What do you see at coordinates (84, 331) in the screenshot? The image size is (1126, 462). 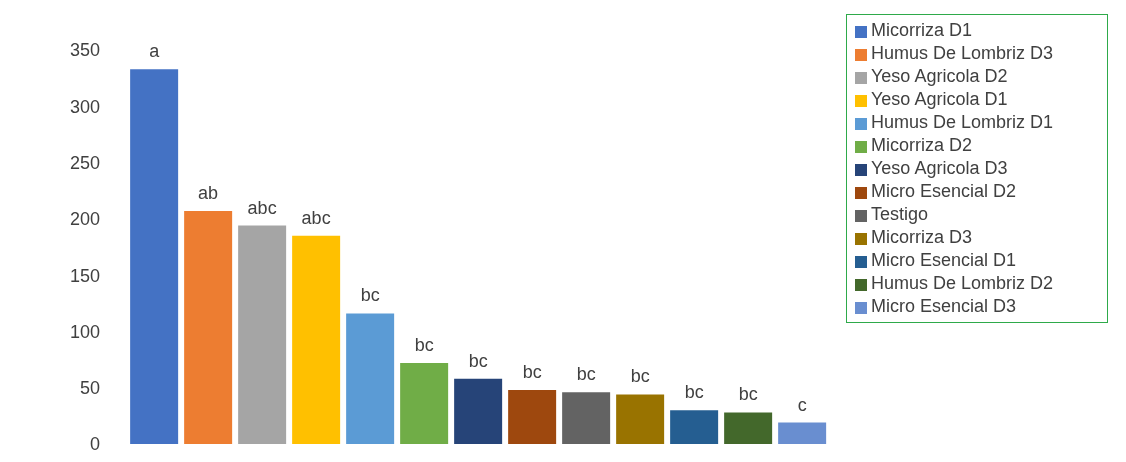 I see `y-tick-label: 100` at bounding box center [84, 331].